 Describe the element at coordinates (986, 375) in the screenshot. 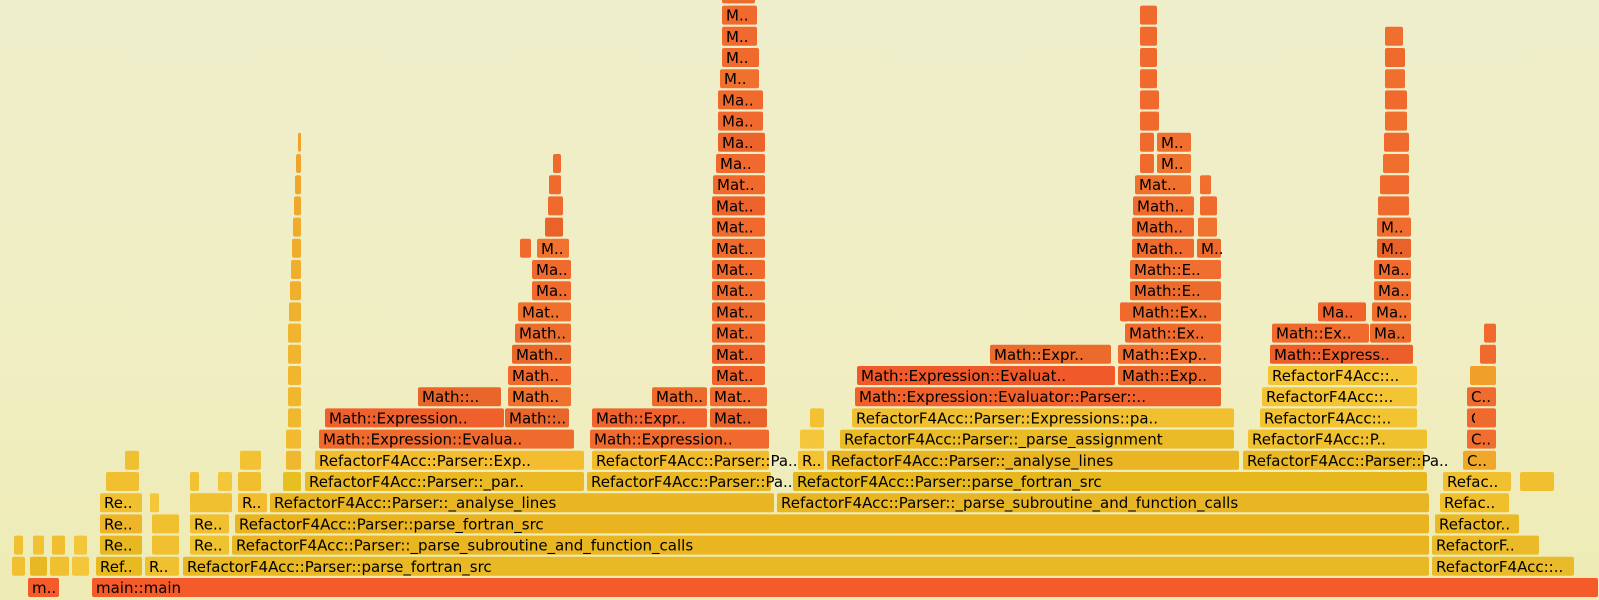

I see `flame-frame: Math::Expression::Evaluat..` at that location.